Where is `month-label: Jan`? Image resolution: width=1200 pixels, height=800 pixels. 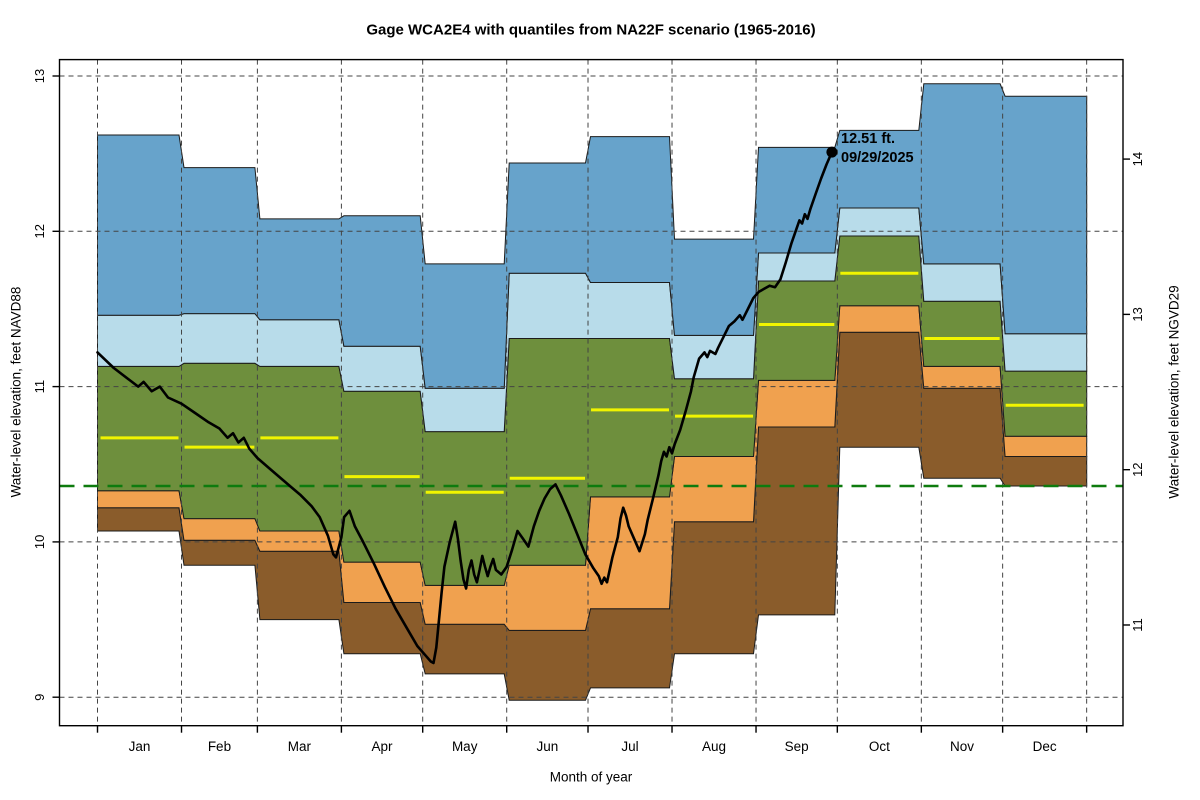 month-label: Jan is located at coordinates (140, 746).